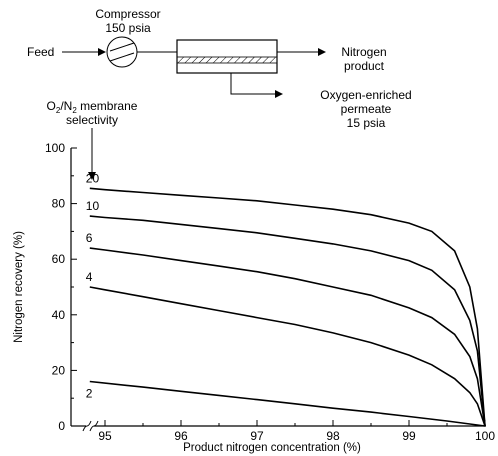 The height and width of the screenshot is (456, 498). What do you see at coordinates (409, 436) in the screenshot?
I see `x-tick-label: 99` at bounding box center [409, 436].